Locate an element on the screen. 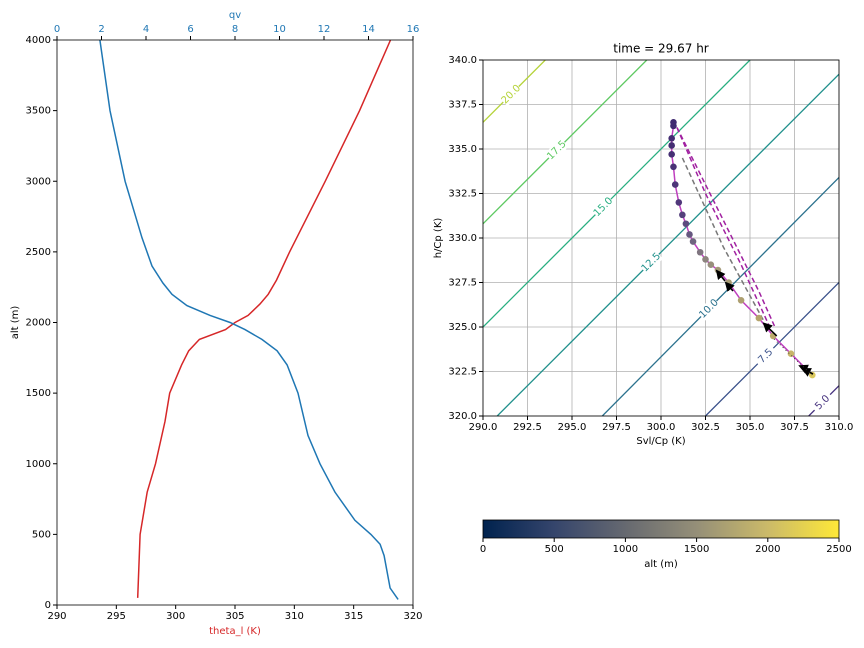  x-tick-label: 305.0 is located at coordinates (750, 427).